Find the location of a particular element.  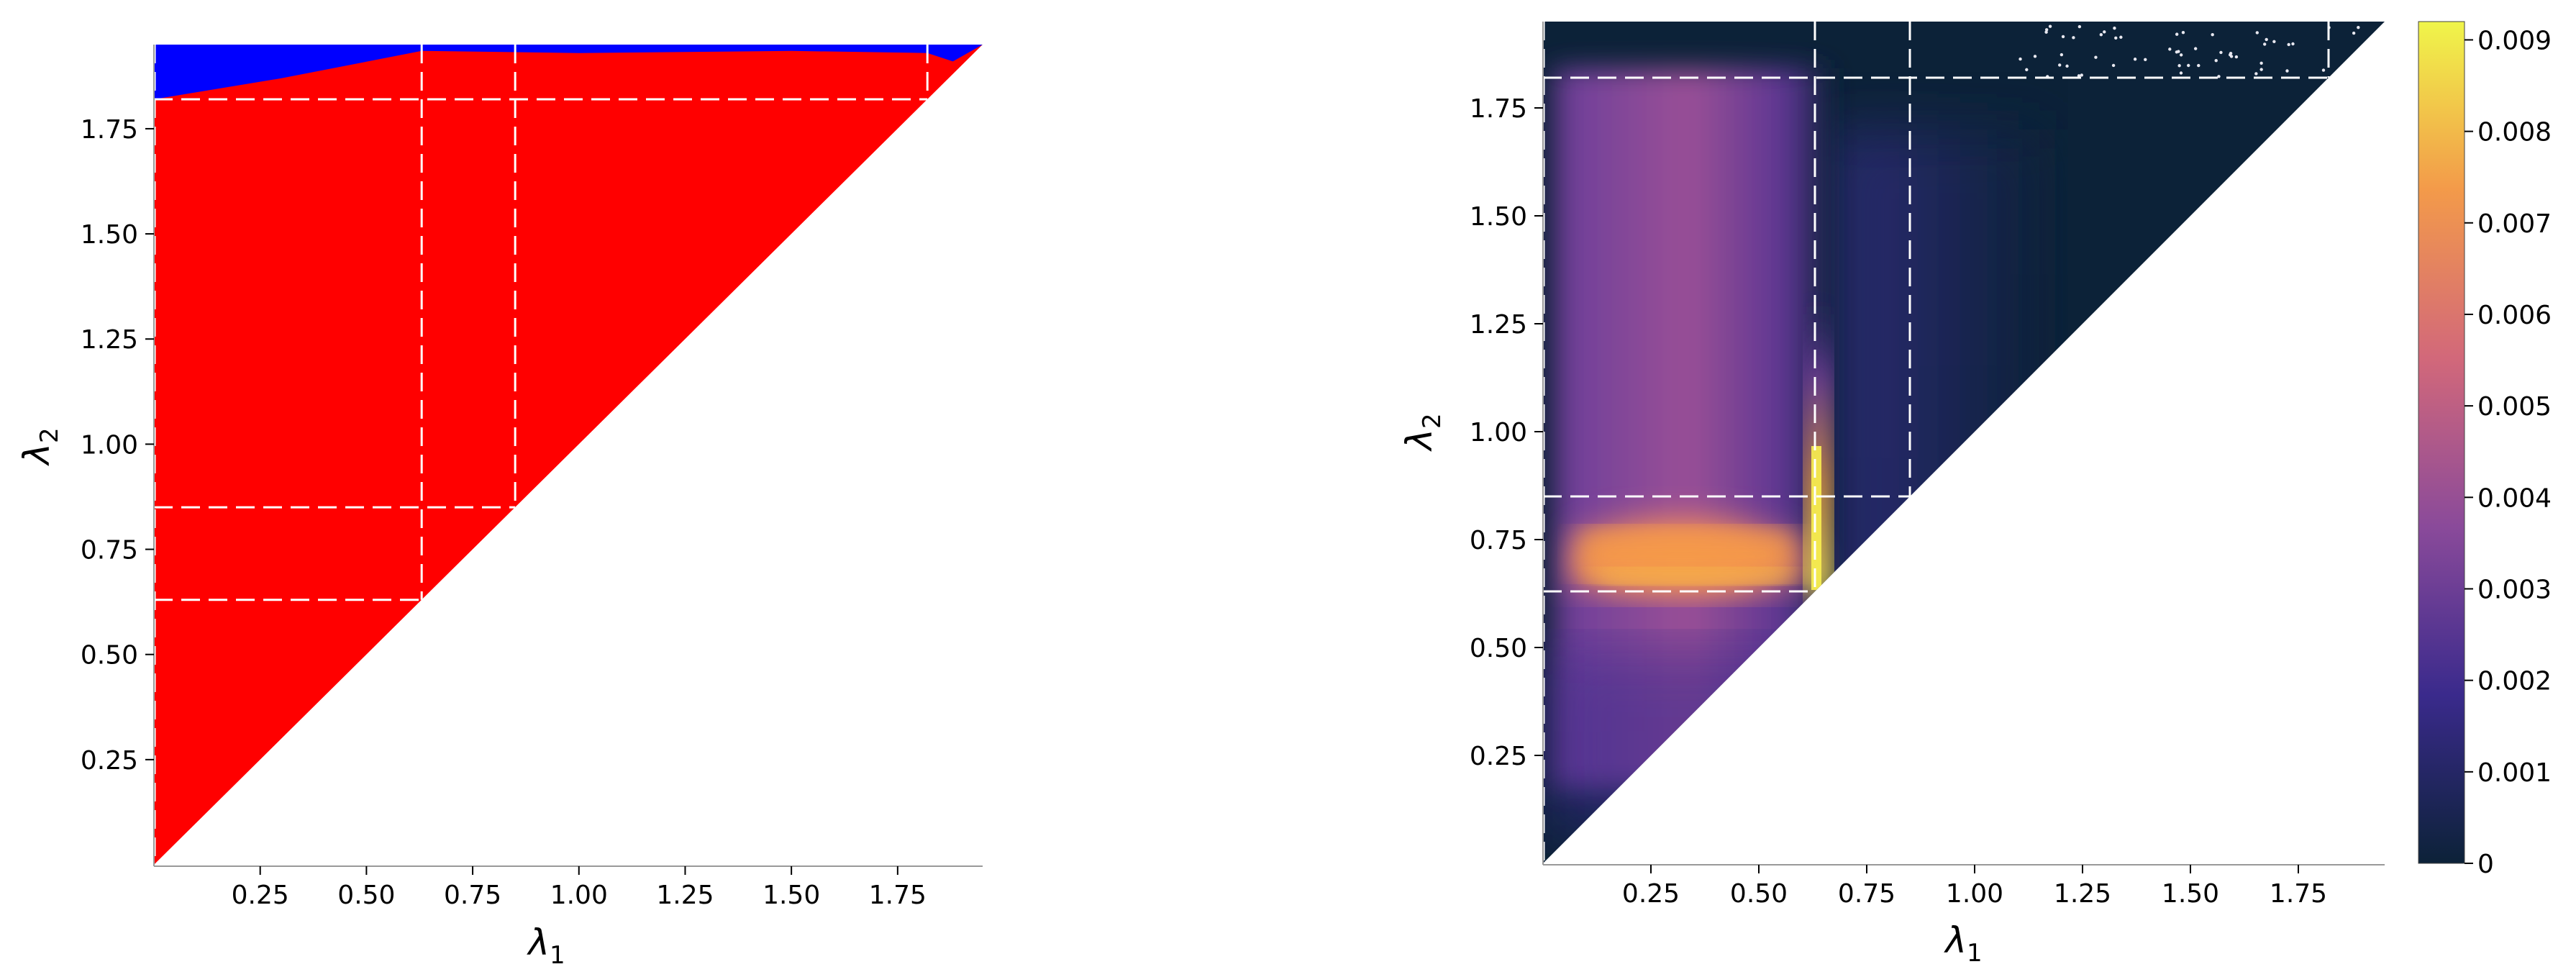

colorbar-tick-label: 0.007 is located at coordinates (2514, 224).